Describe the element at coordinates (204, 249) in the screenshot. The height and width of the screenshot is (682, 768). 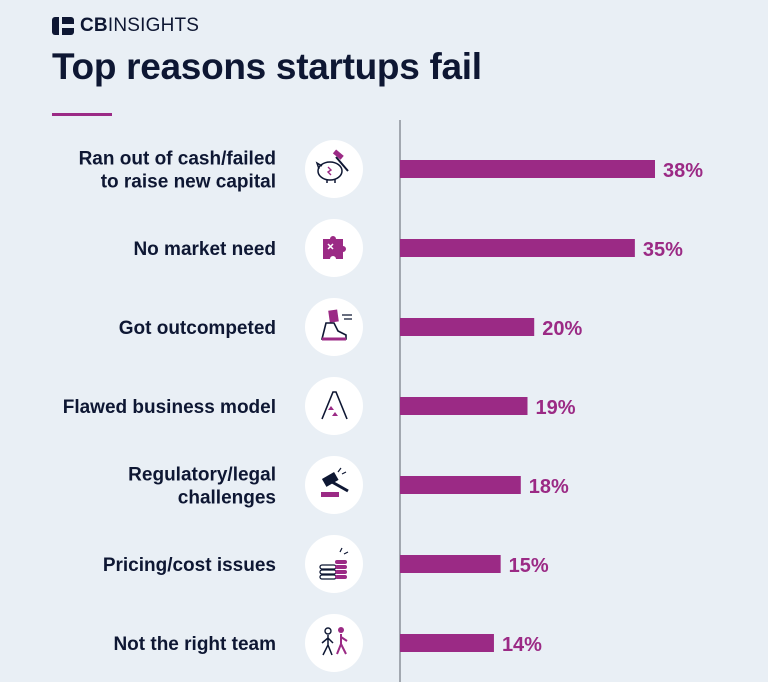
I see `category-label: No market need` at that location.